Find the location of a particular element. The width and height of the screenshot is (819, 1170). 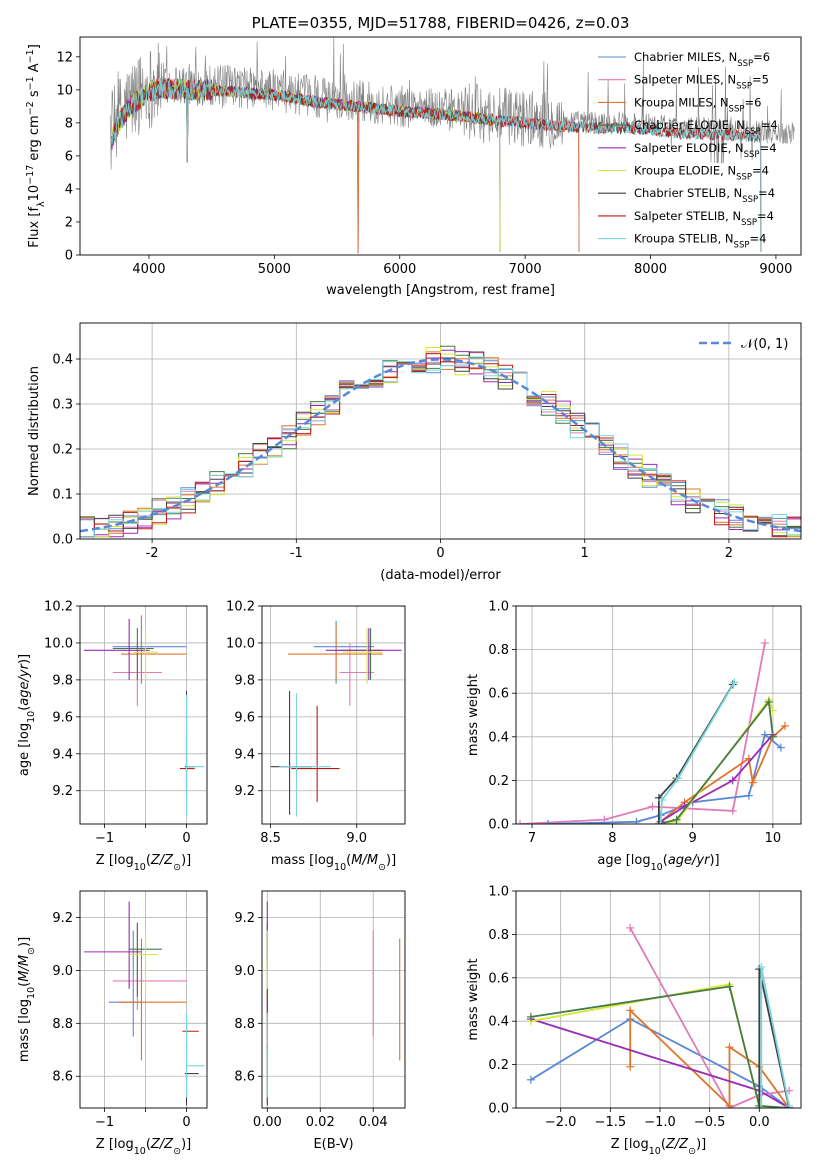

y-tick-label: 12 is located at coordinates (64, 57).